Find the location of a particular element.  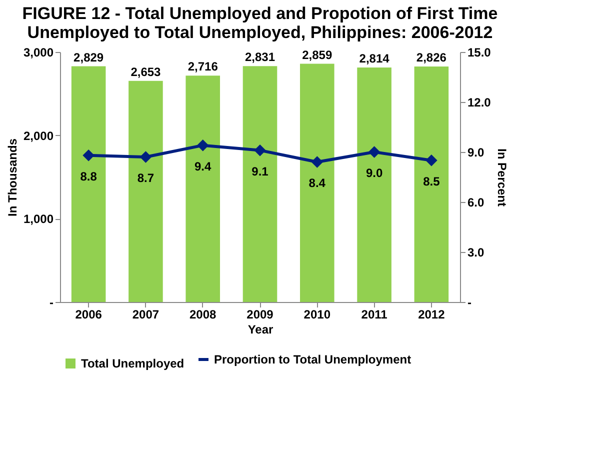

x-tick-label: 2009 is located at coordinates (260, 315).